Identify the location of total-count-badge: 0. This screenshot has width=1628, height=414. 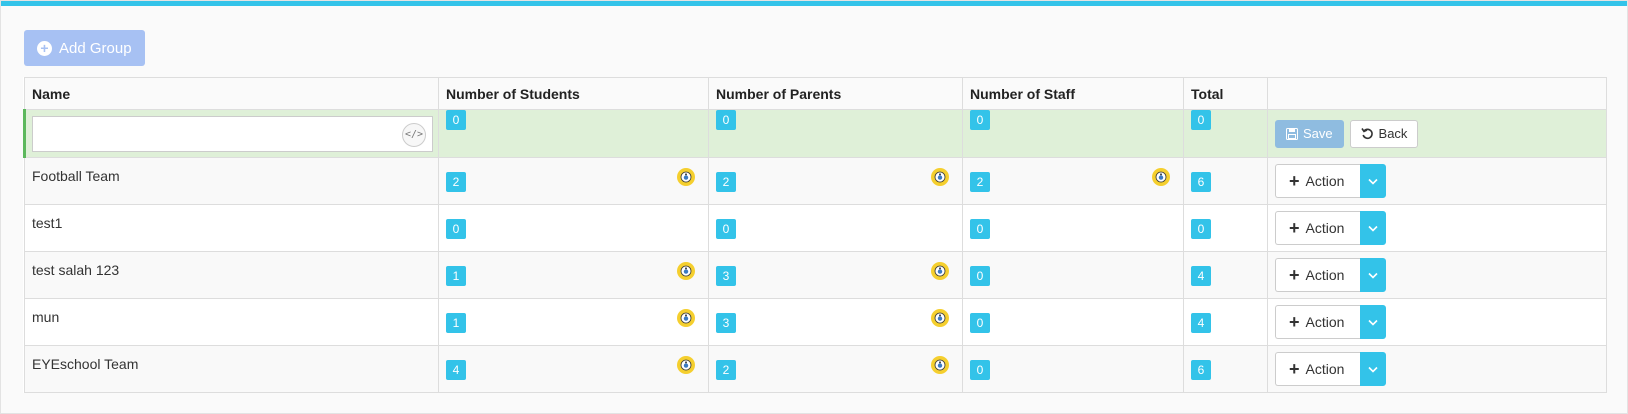
(1201, 229).